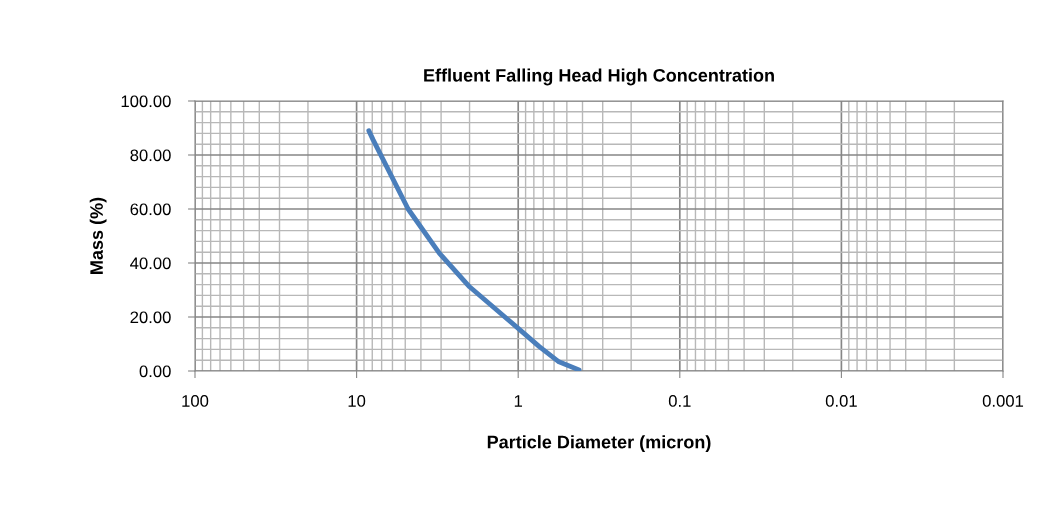  I want to click on chart-title: Effluent Falling Head High Concentration, so click(599, 77).